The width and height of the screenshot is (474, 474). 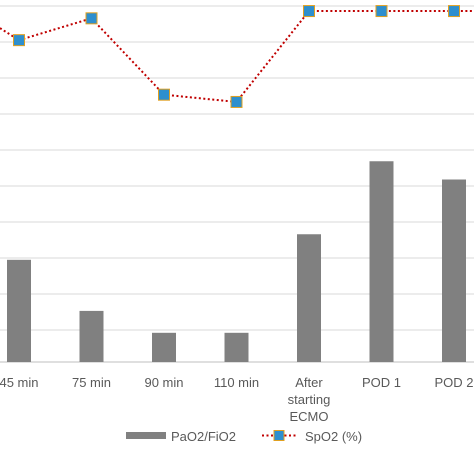 What do you see at coordinates (333, 436) in the screenshot?
I see `legend-label-spo2: SpO2 (%)` at bounding box center [333, 436].